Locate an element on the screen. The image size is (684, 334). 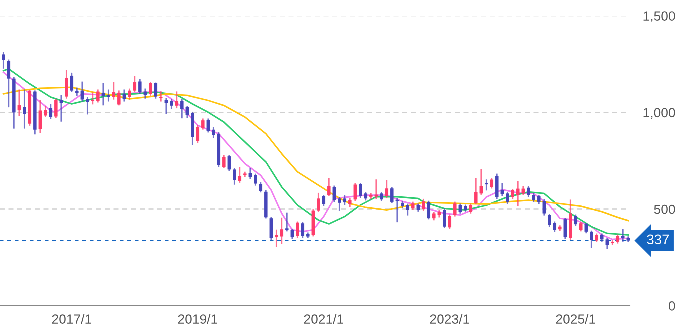
y-tick-label: 0 is located at coordinates (672, 306).